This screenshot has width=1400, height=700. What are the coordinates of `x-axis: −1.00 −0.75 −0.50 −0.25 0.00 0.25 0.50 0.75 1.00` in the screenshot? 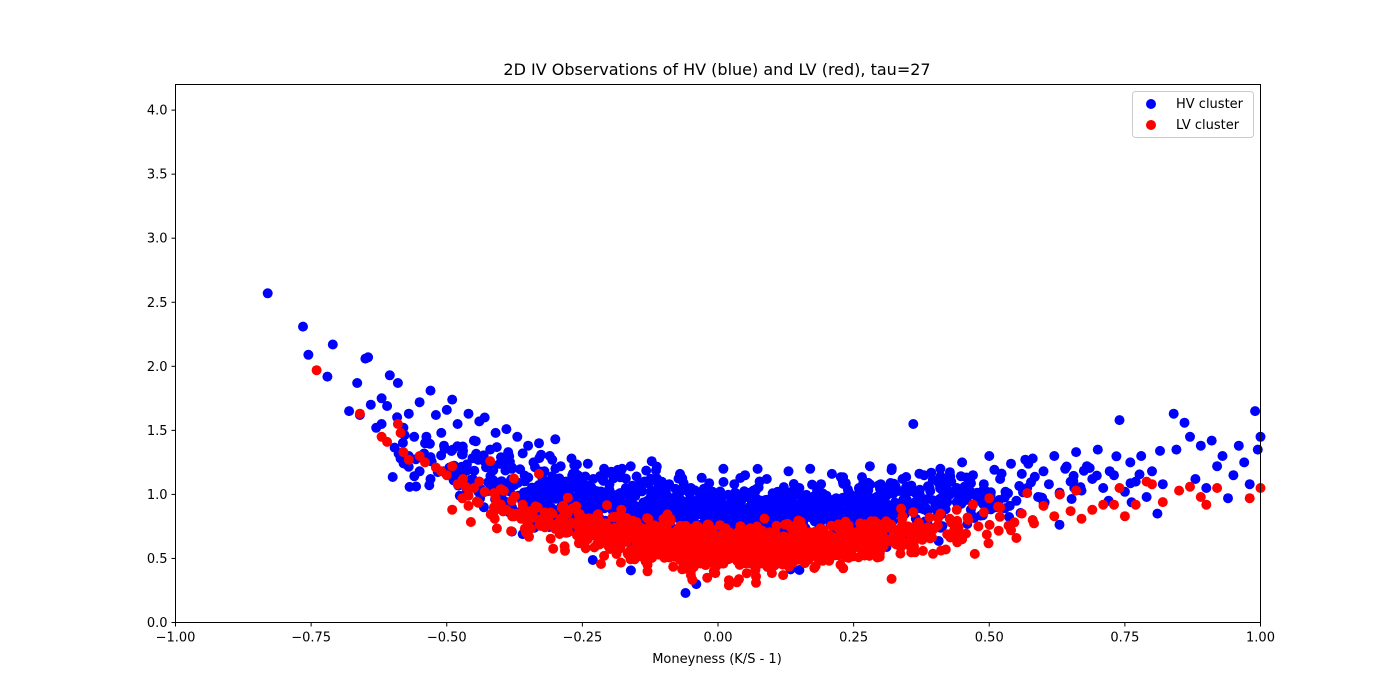 It's located at (715, 634).